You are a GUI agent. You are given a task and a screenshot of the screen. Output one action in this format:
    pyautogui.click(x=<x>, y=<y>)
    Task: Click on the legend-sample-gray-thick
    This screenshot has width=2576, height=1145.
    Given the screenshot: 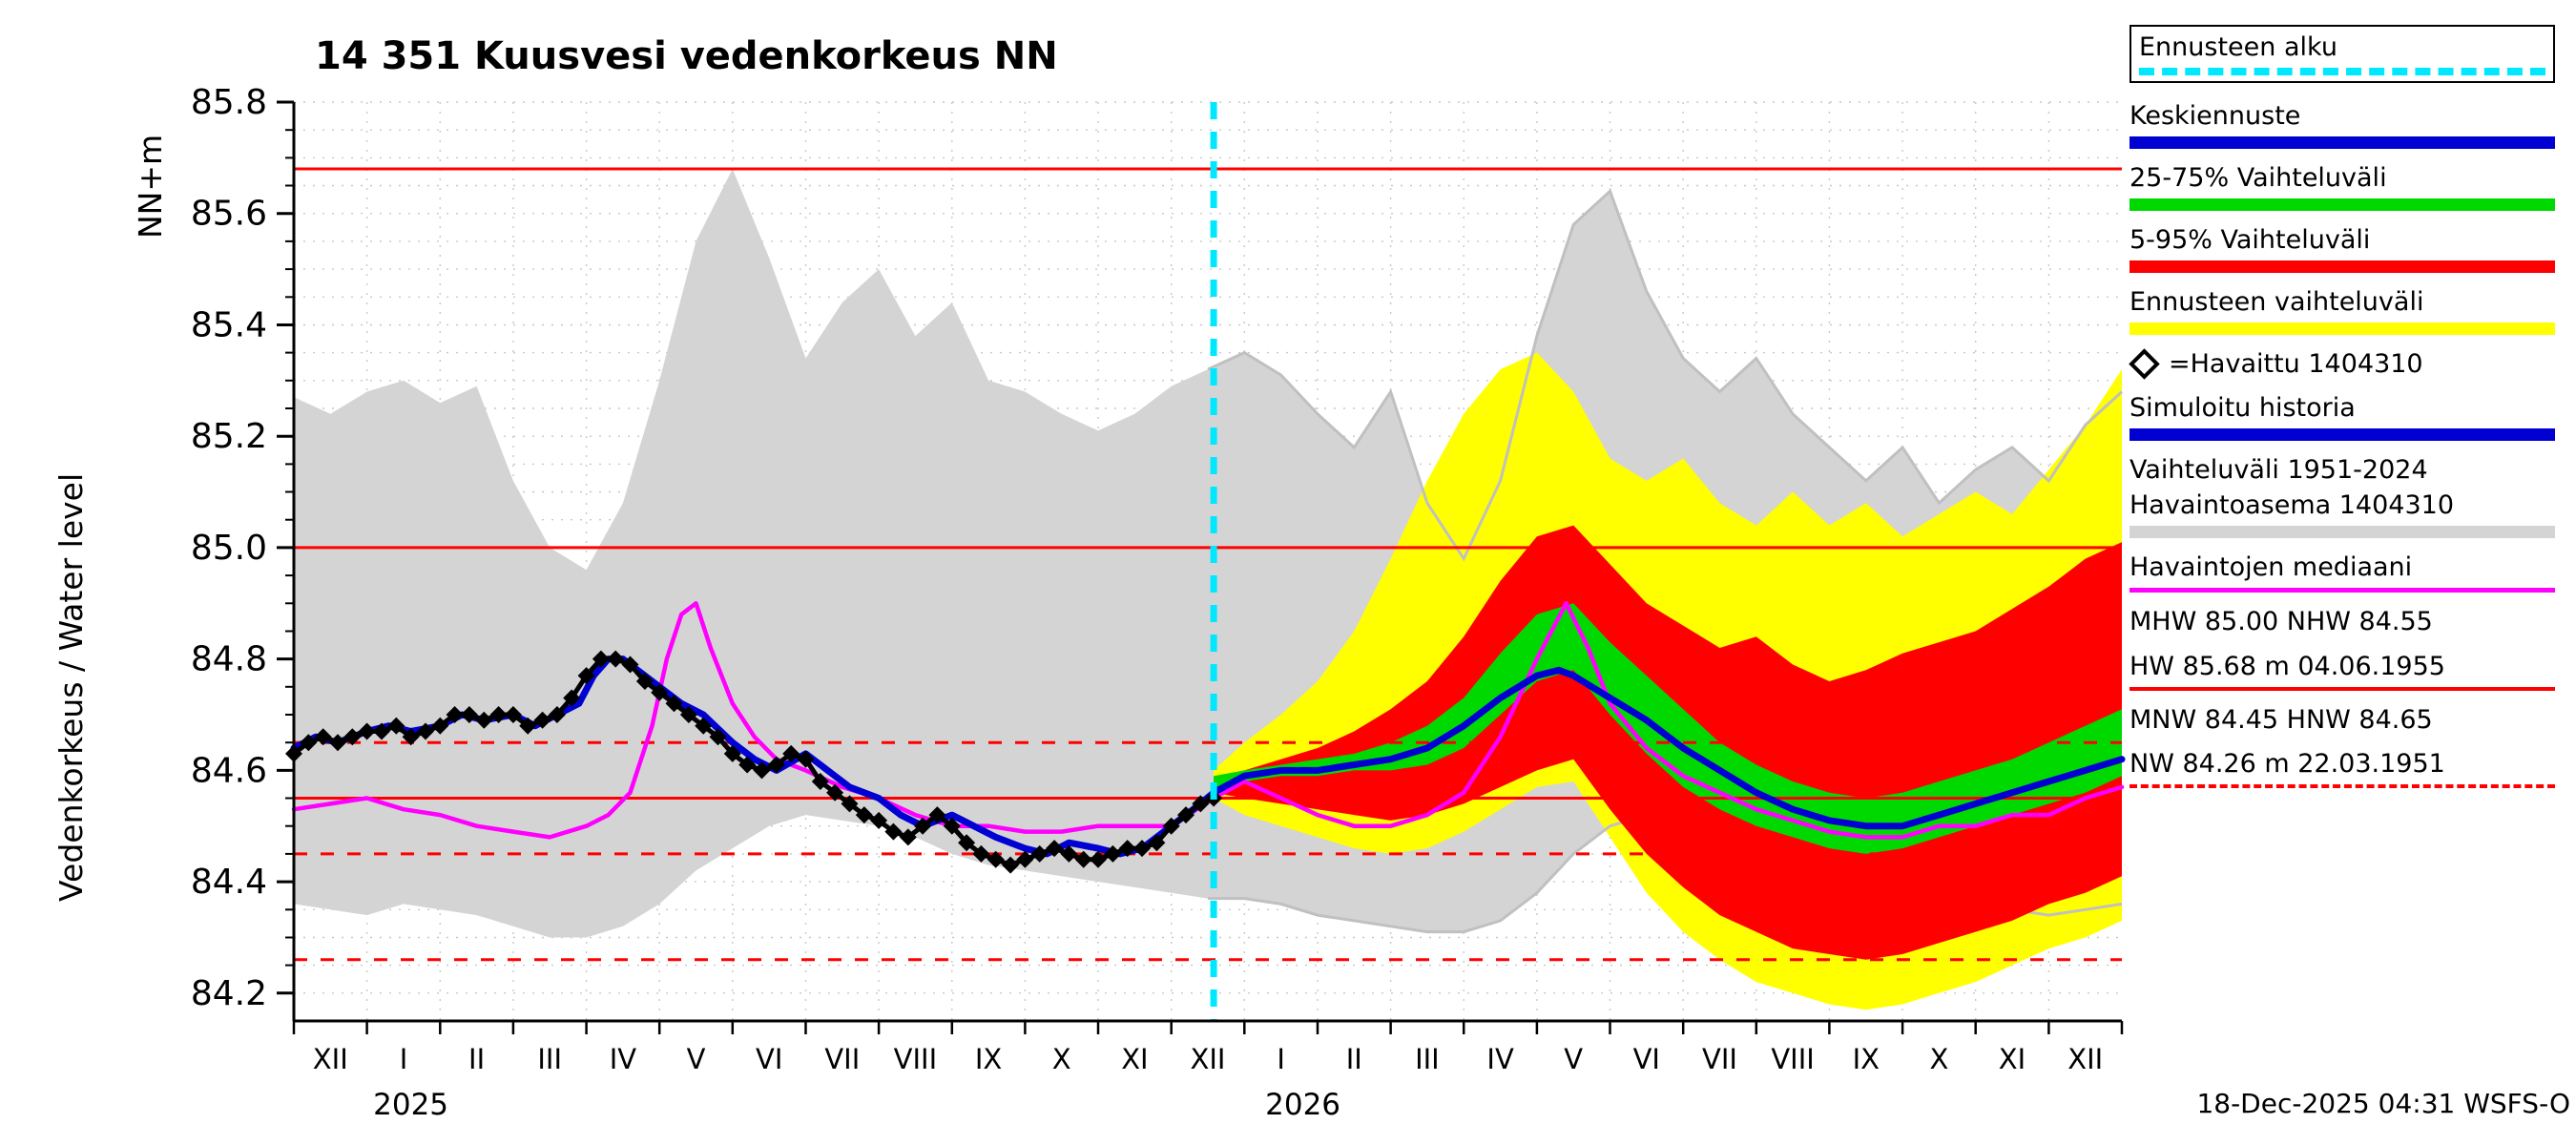 What is the action you would take?
    pyautogui.click(x=2342, y=532)
    